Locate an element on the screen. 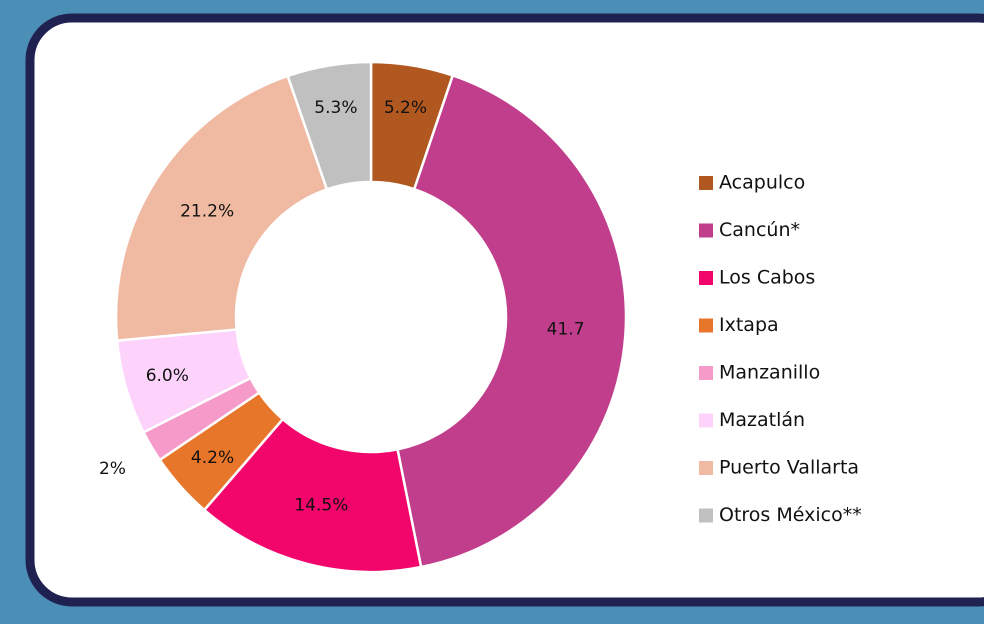 The width and height of the screenshot is (984, 624). legend-label: Los Cabos is located at coordinates (767, 278).